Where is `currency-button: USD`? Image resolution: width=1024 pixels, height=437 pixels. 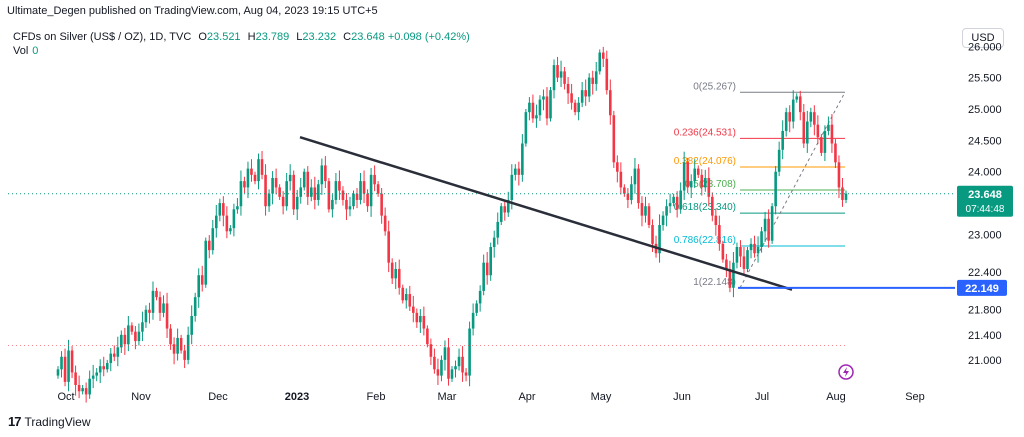
currency-button: USD is located at coordinates (983, 38).